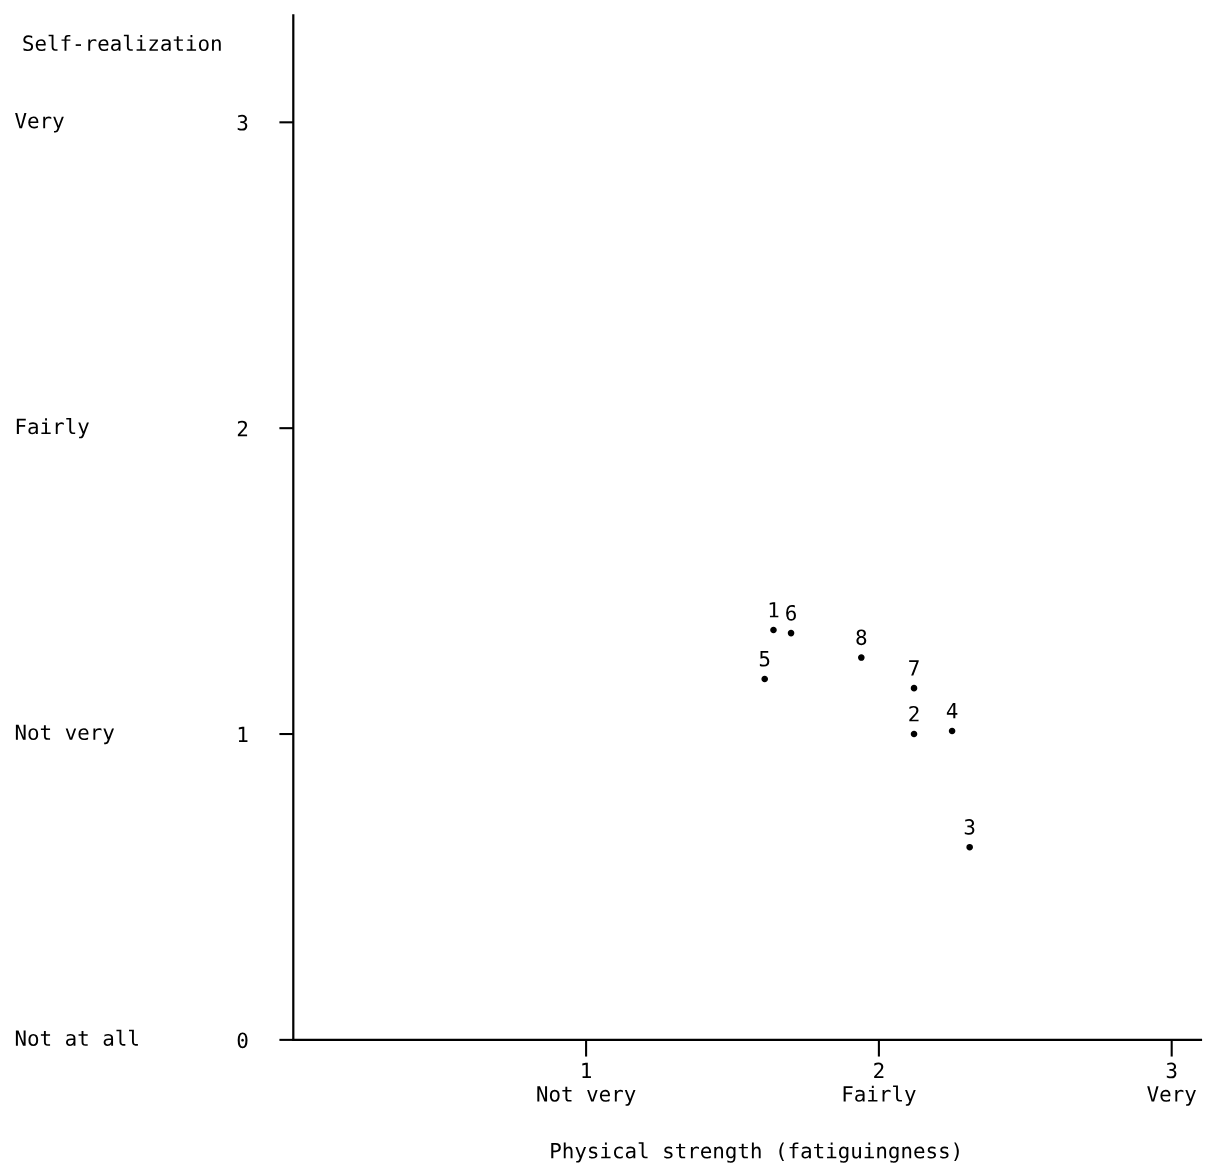 Image resolution: width=1207 pixels, height=1175 pixels. Describe the element at coordinates (39, 122) in the screenshot. I see `text: Very` at that location.